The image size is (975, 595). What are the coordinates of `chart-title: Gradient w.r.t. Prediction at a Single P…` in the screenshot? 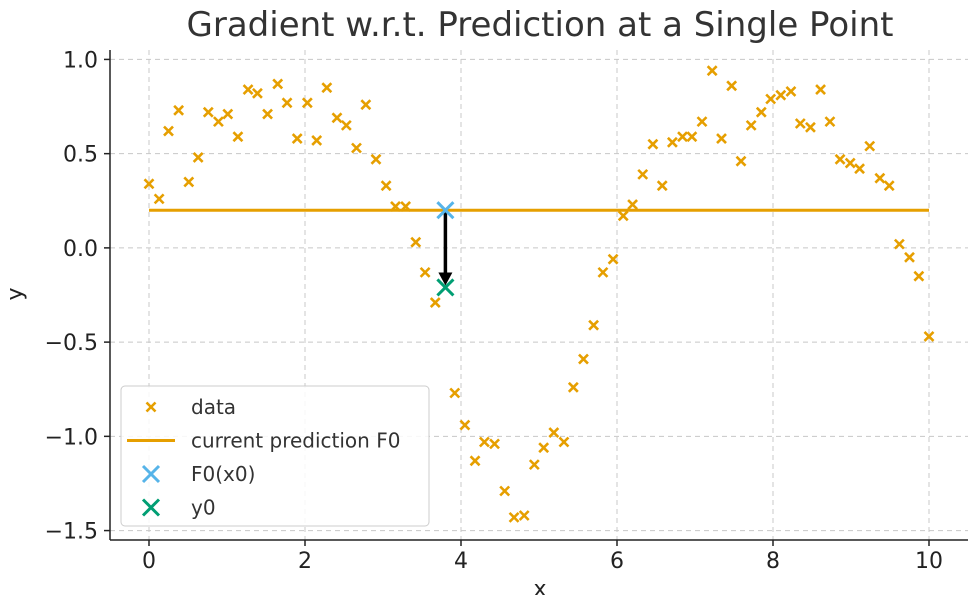 It's located at (540, 25).